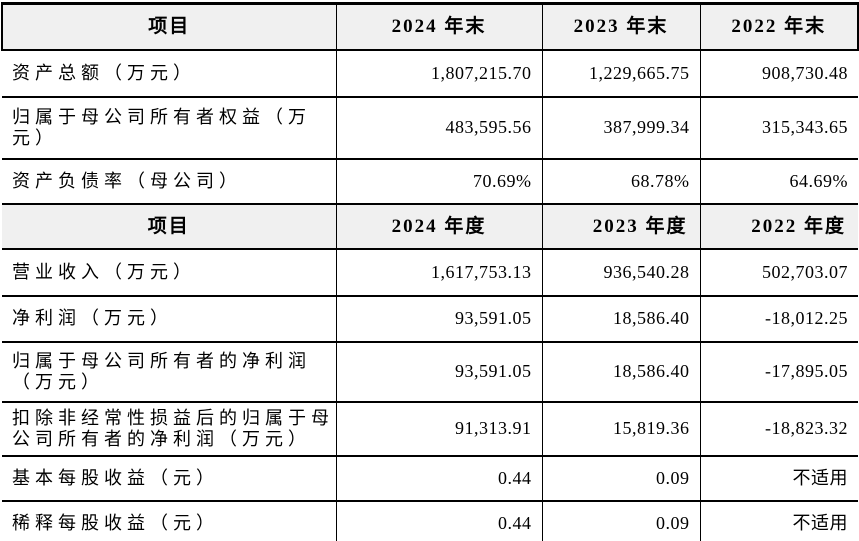 The height and width of the screenshot is (541, 859). I want to click on cell-value: 936,540.28, so click(620, 272).